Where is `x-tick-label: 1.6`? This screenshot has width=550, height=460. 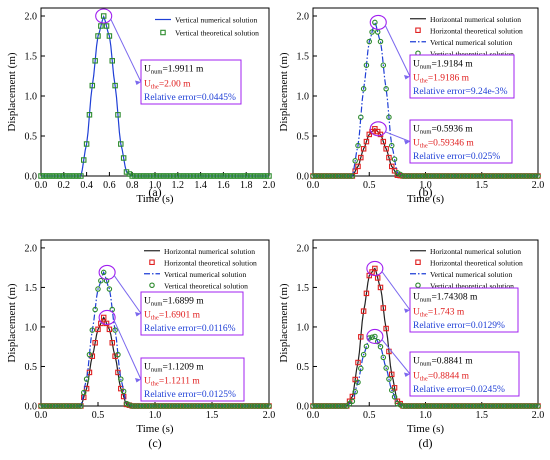 x-tick-label: 1.6 is located at coordinates (223, 185).